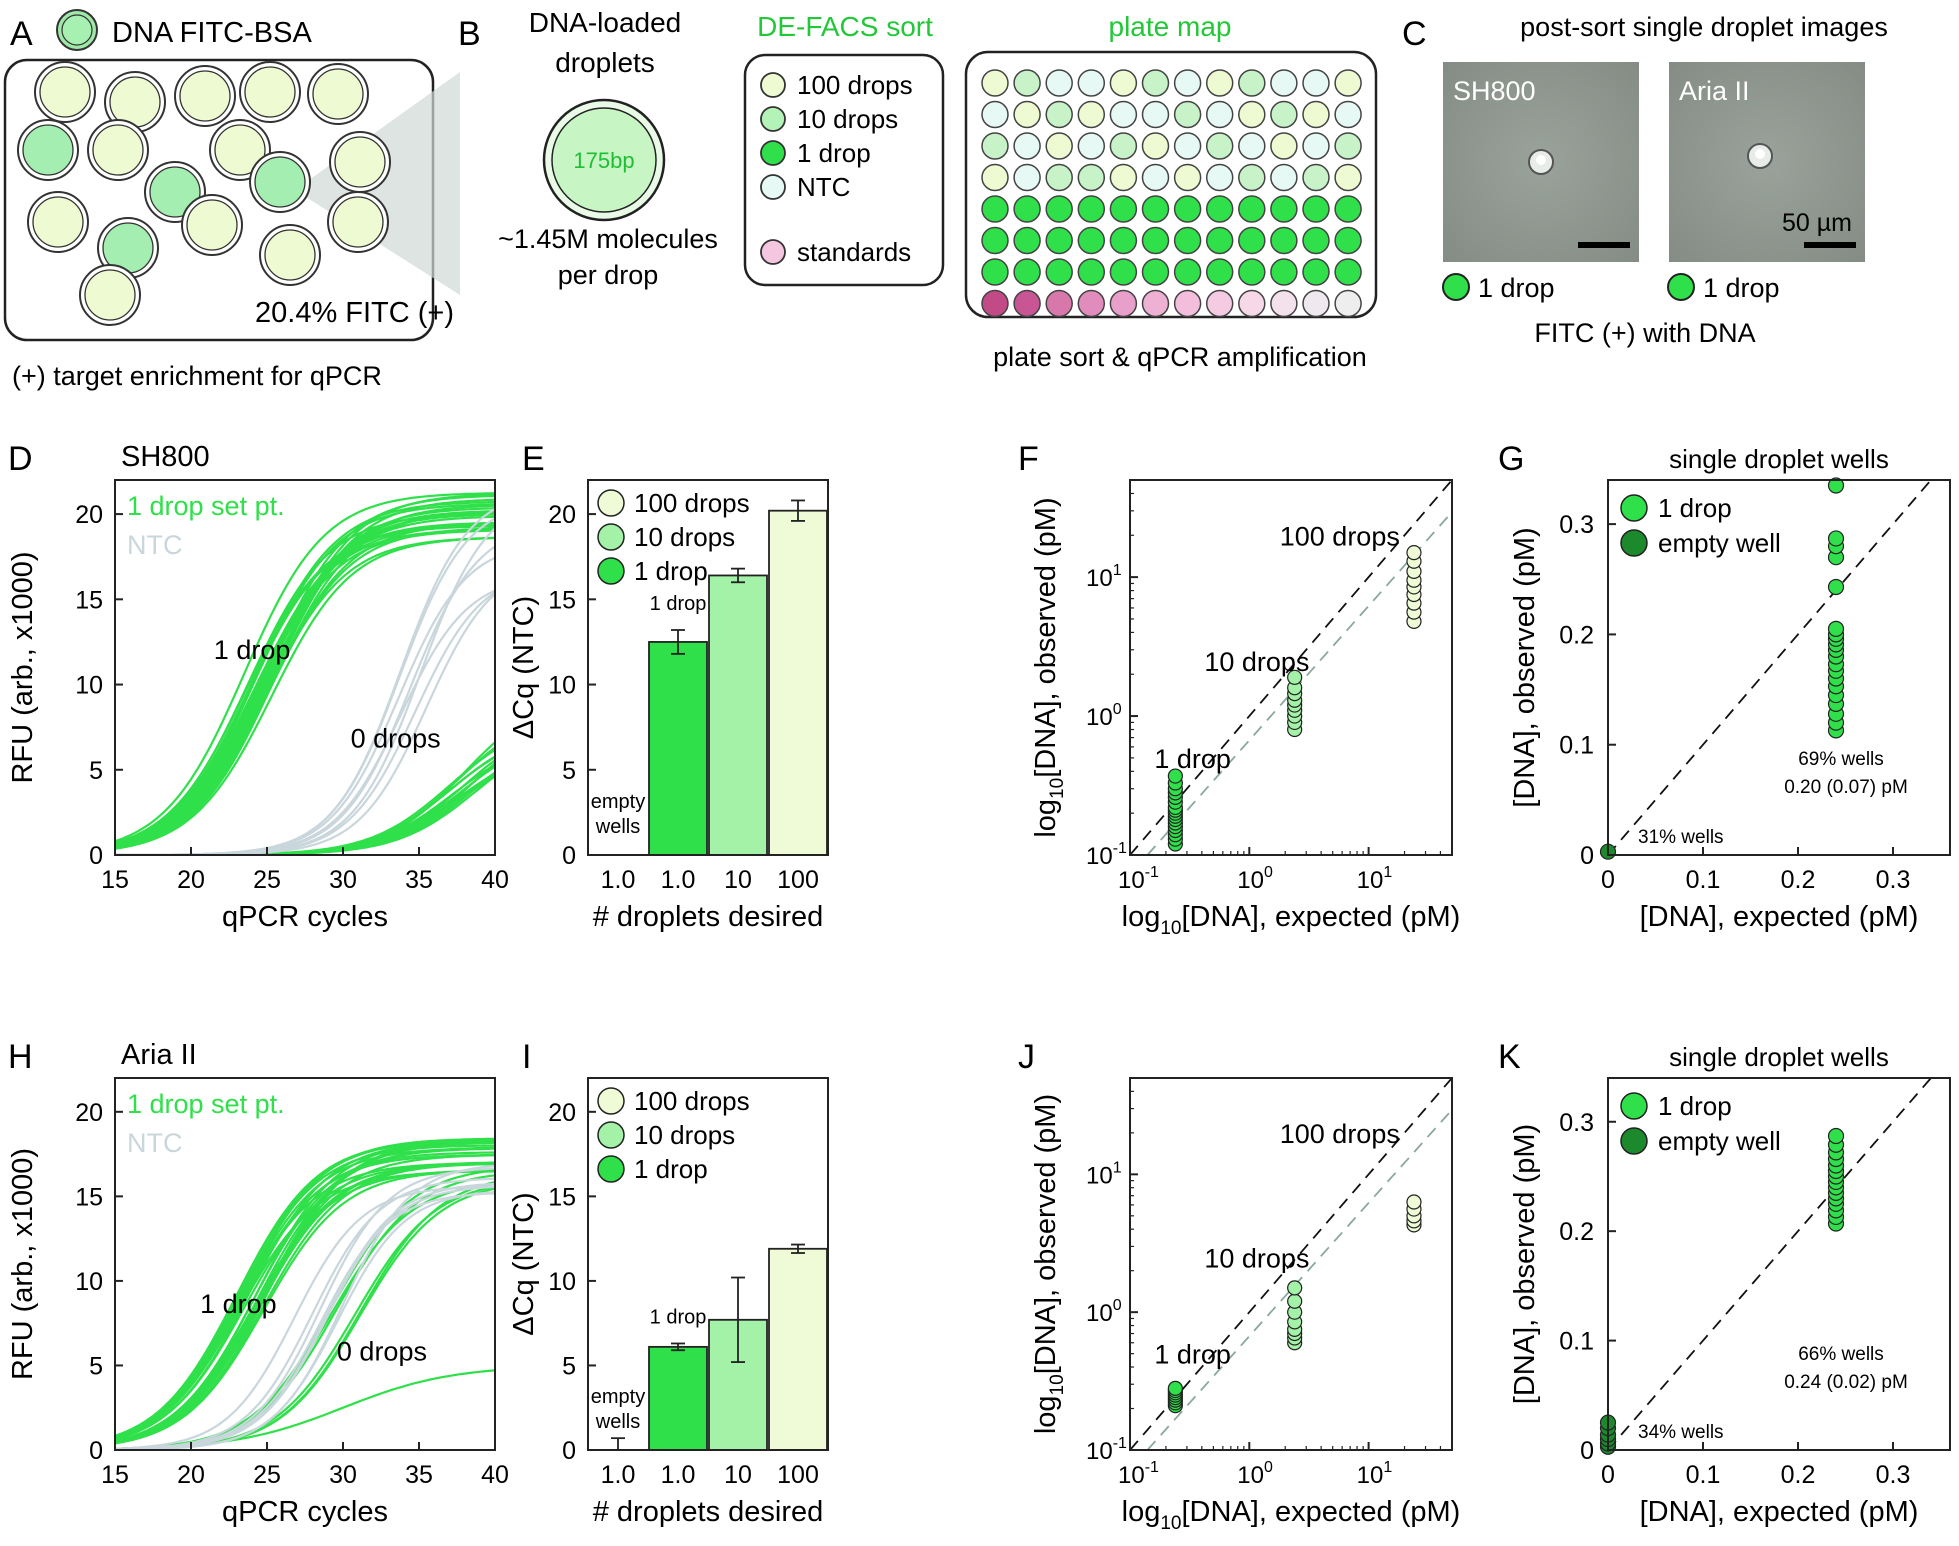  Describe the element at coordinates (1516, 288) in the screenshot. I see `drop-label-1: 1 drop` at that location.